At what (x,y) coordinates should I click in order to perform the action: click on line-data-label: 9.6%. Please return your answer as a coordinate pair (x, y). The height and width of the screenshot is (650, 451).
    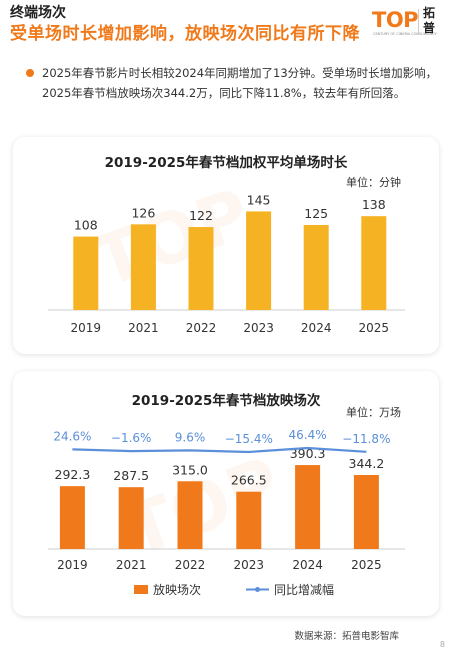
    Looking at the image, I should click on (190, 437).